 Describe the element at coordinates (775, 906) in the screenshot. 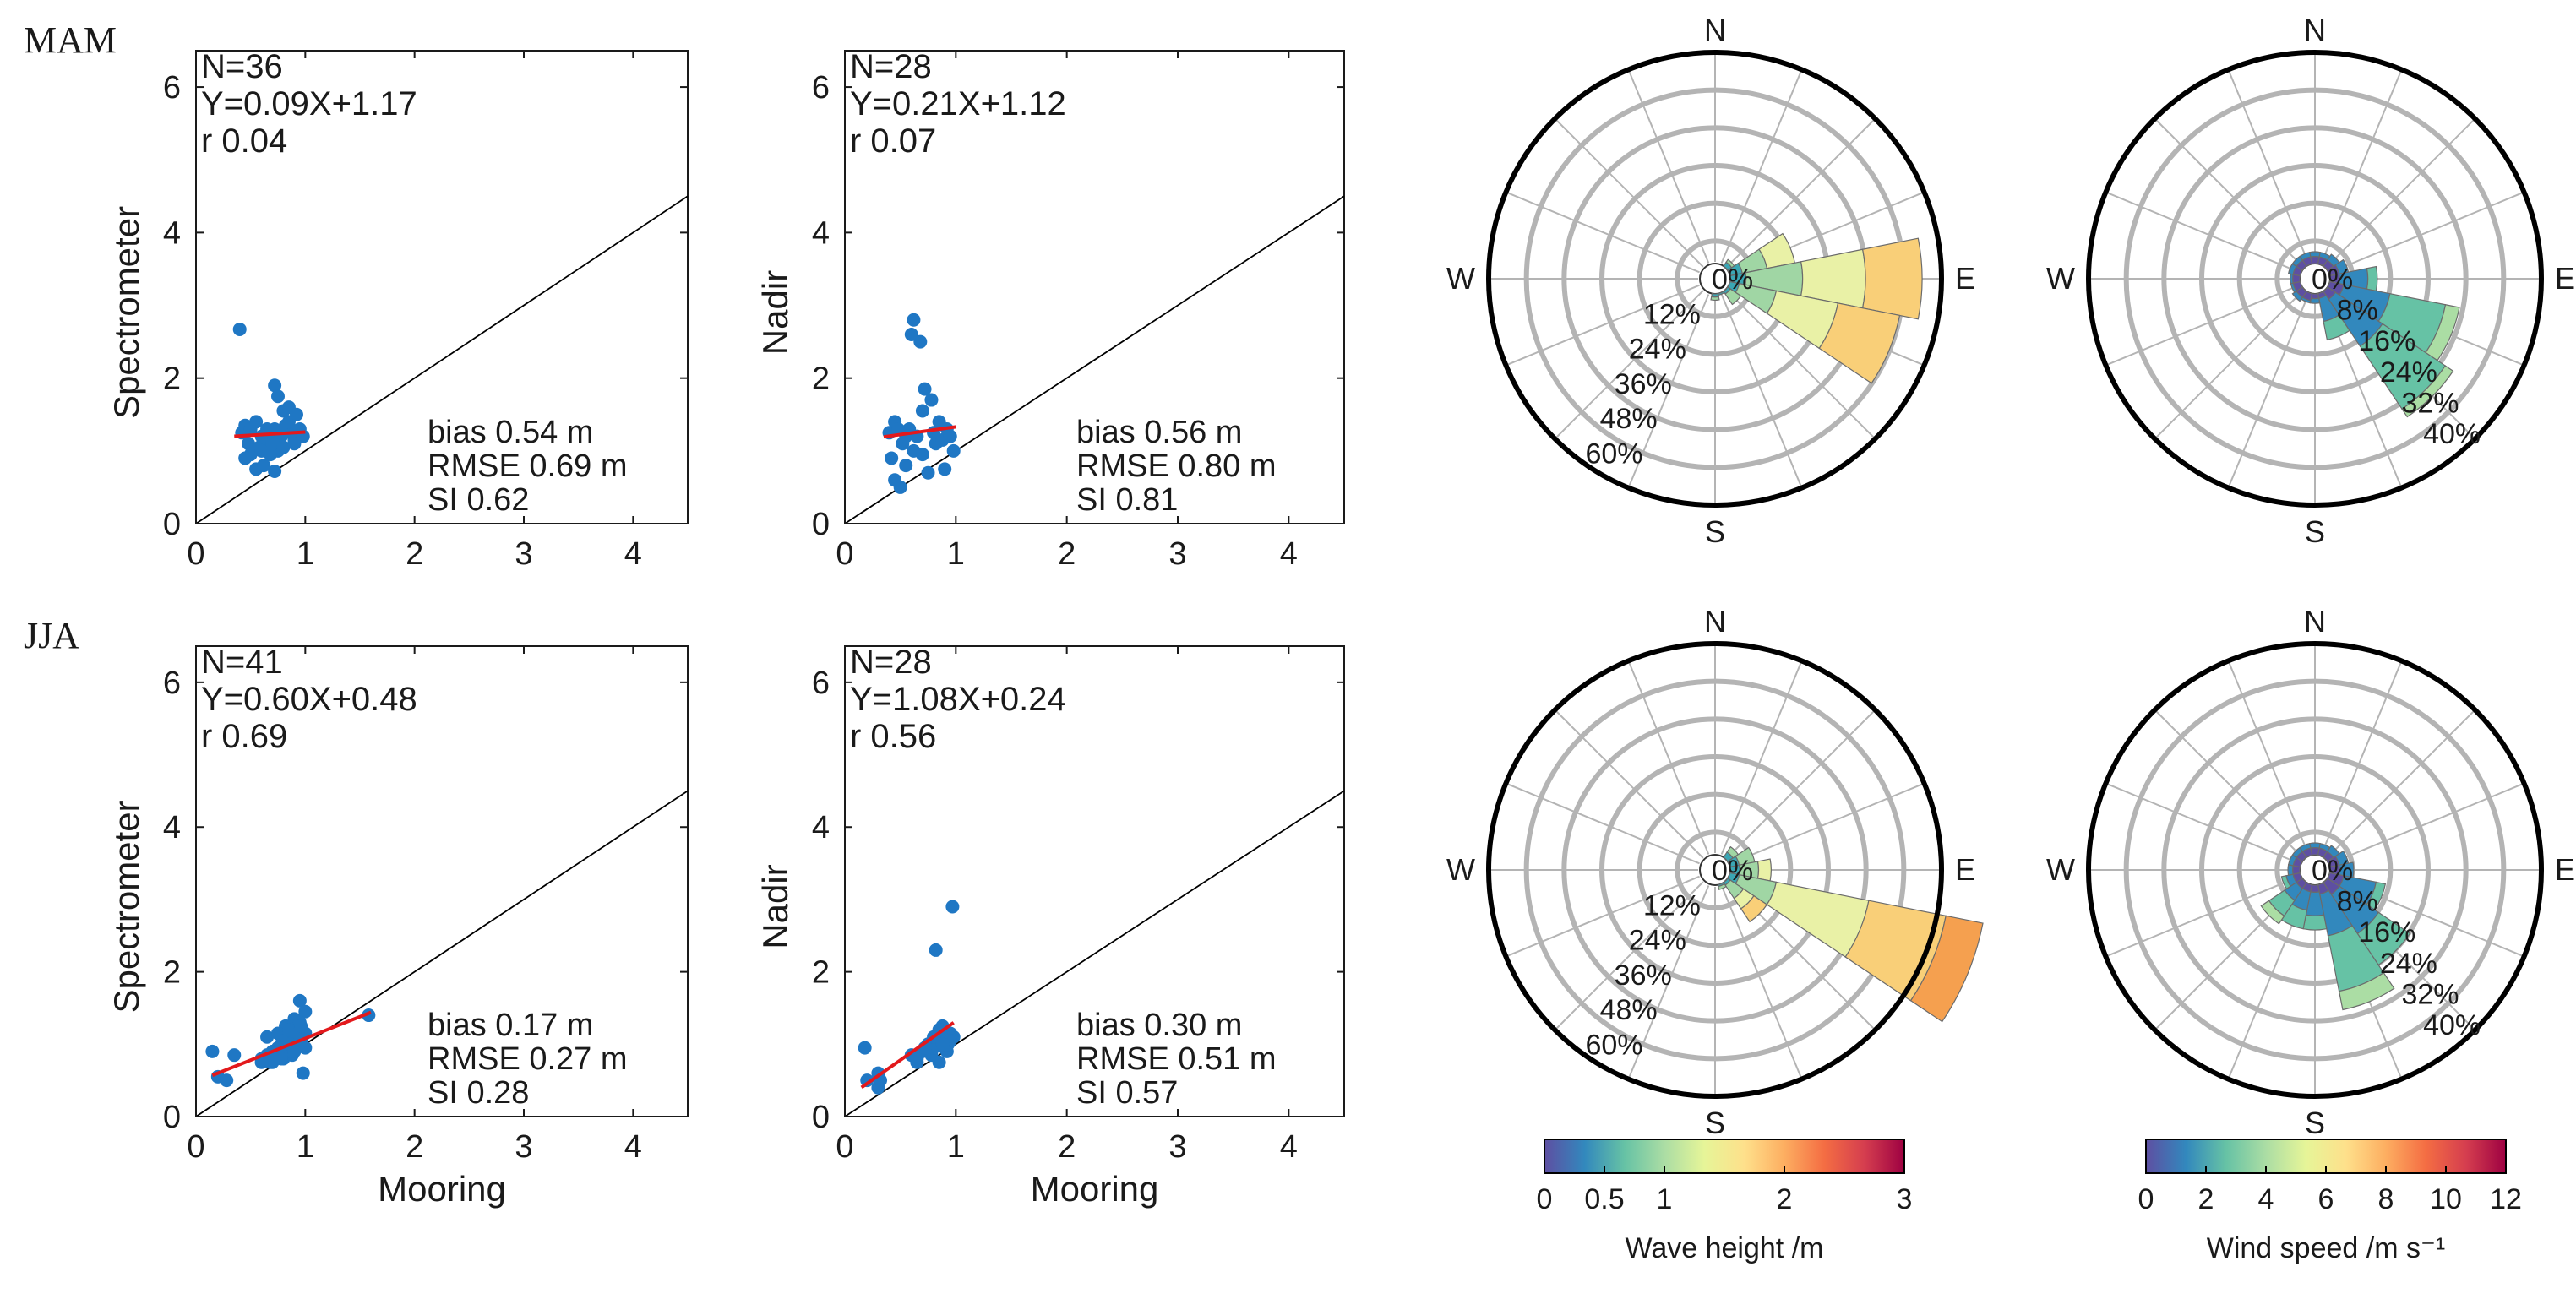

I see `y-axis-label: Nadir` at that location.